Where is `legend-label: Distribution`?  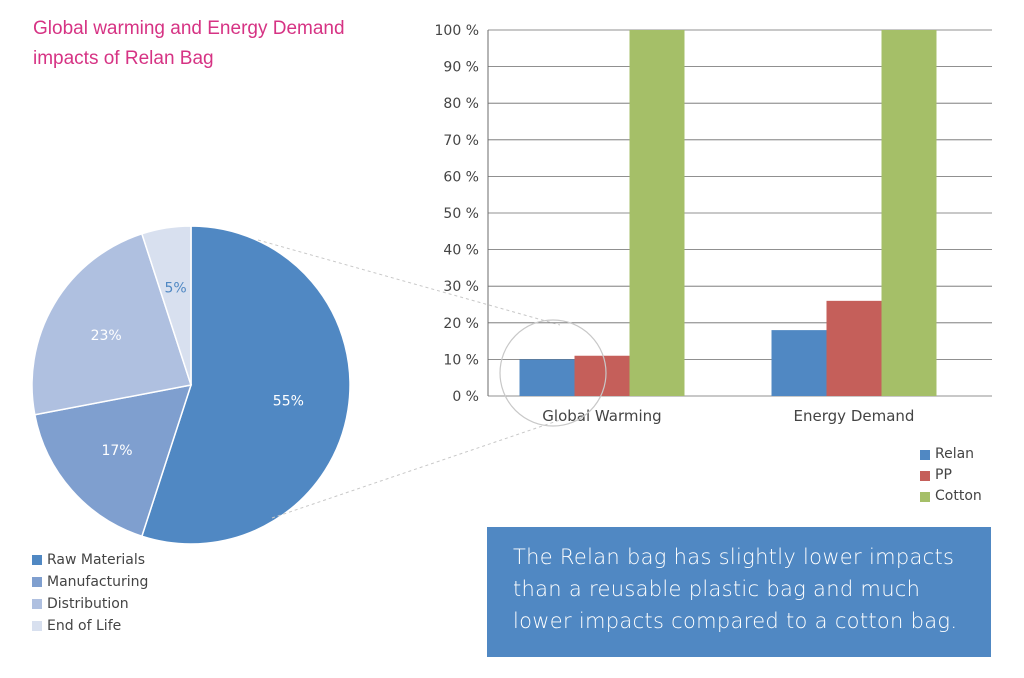
legend-label: Distribution is located at coordinates (88, 604).